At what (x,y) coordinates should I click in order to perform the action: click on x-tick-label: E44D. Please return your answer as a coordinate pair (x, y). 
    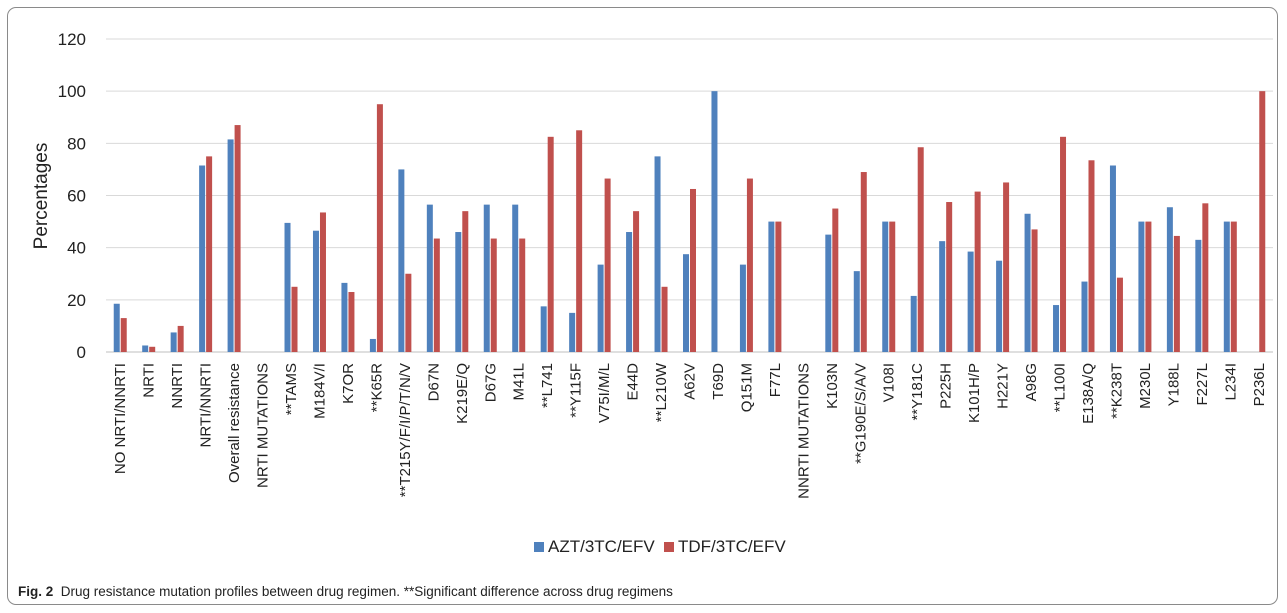
    Looking at the image, I should click on (633, 382).